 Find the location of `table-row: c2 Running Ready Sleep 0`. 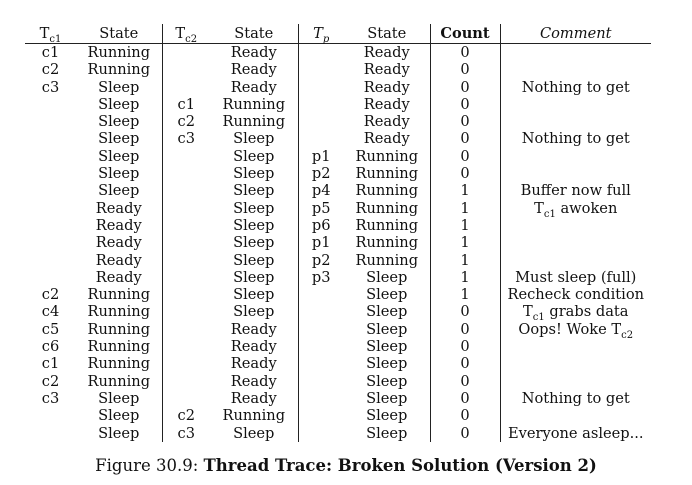

table-row: c2 Running Ready Sleep 0 is located at coordinates (338, 381).